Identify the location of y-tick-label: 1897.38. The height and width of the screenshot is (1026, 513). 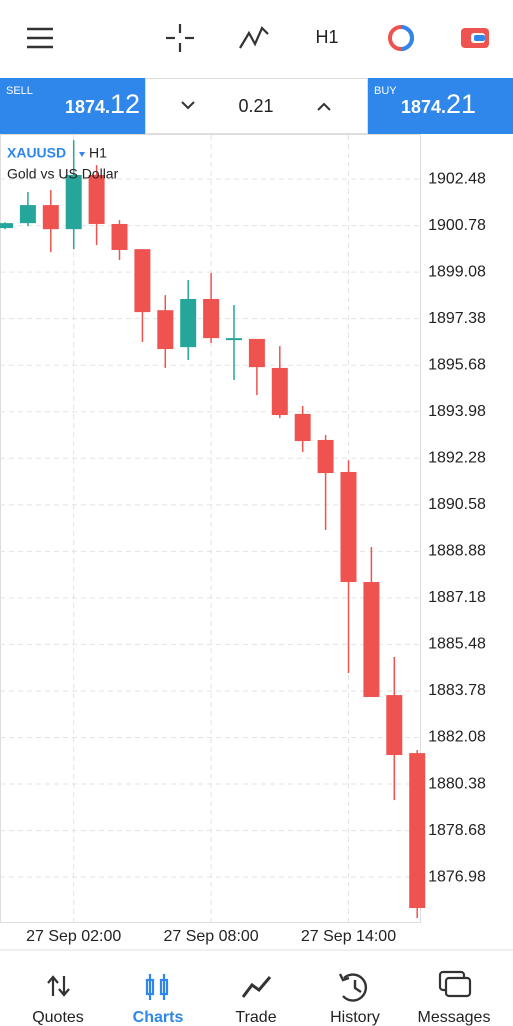
(457, 318).